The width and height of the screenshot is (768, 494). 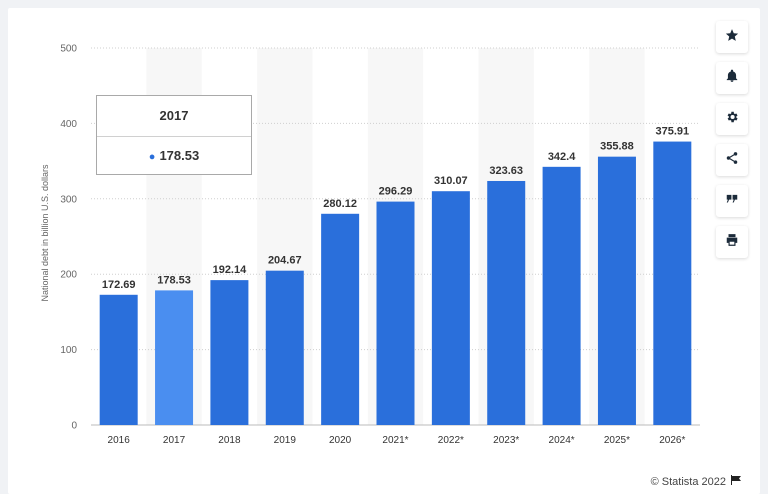 What do you see at coordinates (506, 440) in the screenshot?
I see `x-tick-label: 2023*` at bounding box center [506, 440].